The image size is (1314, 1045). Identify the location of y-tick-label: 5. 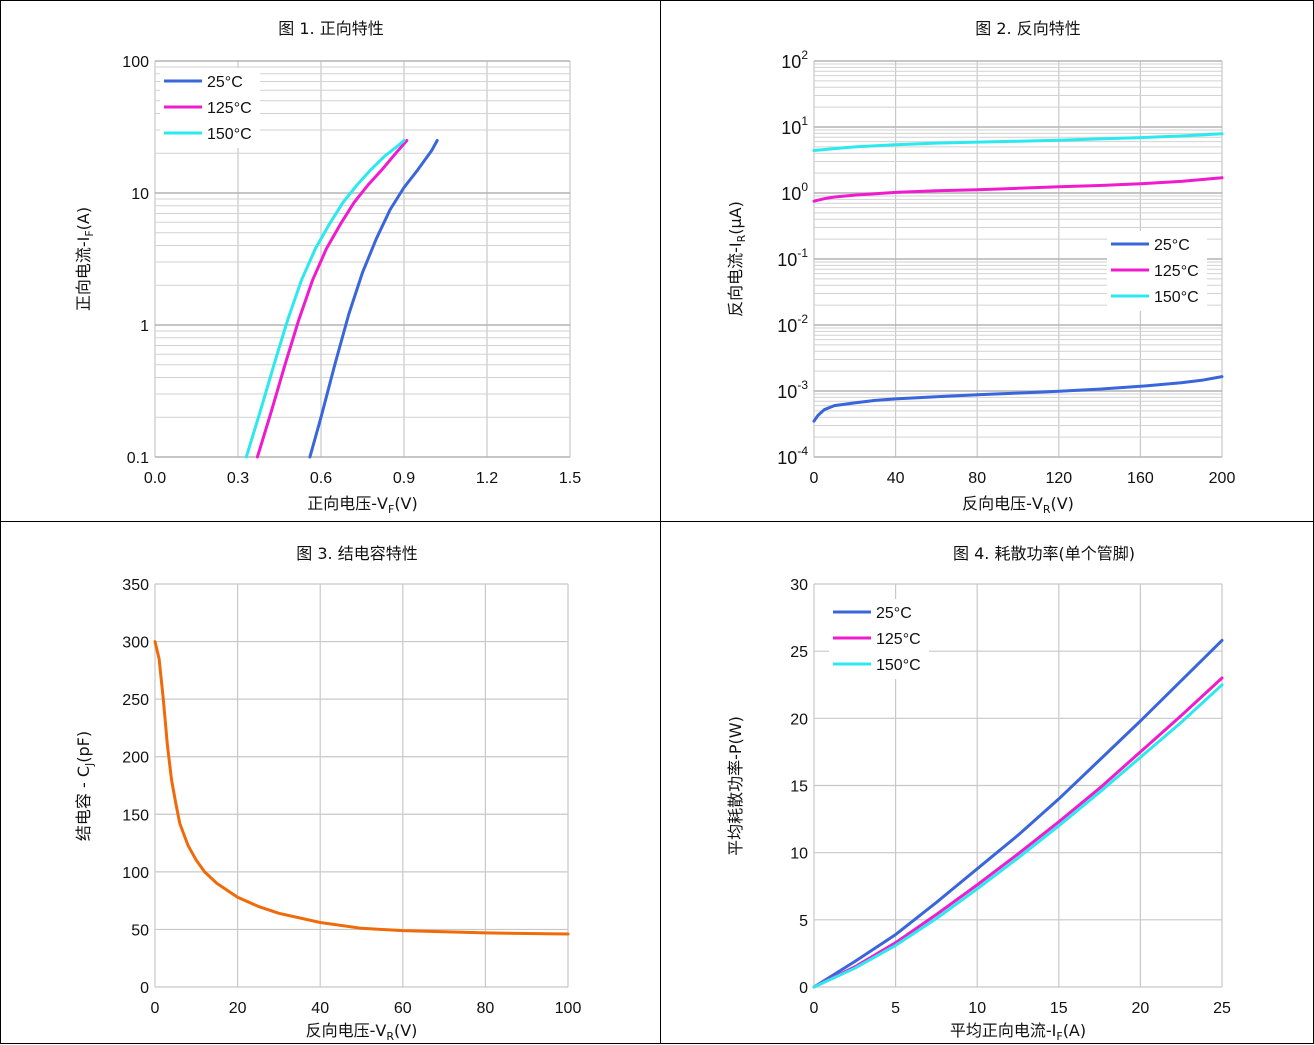
(803, 921).